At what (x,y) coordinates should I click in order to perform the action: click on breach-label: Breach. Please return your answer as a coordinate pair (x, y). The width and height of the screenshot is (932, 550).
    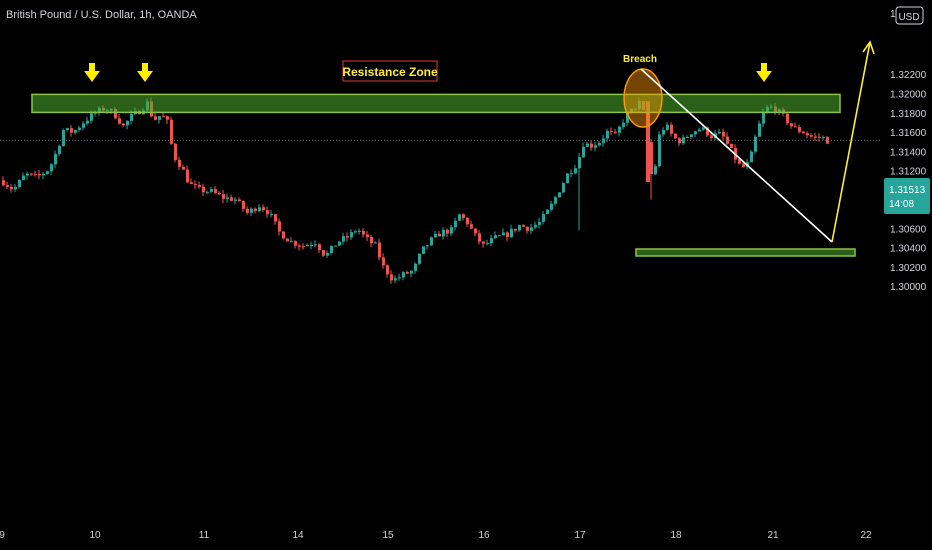
    Looking at the image, I should click on (640, 59).